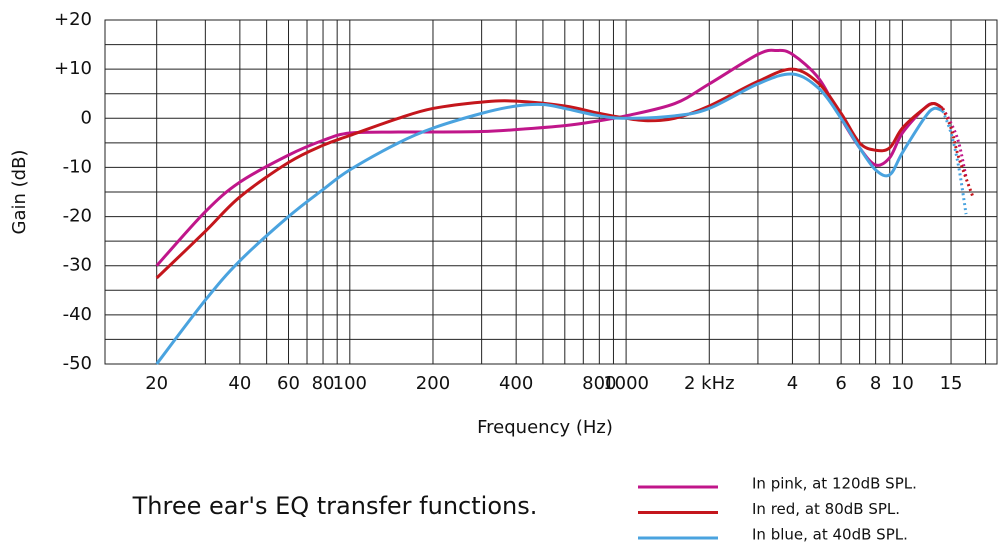 The height and width of the screenshot is (553, 1000). I want to click on x-tick-label: 200, so click(433, 383).